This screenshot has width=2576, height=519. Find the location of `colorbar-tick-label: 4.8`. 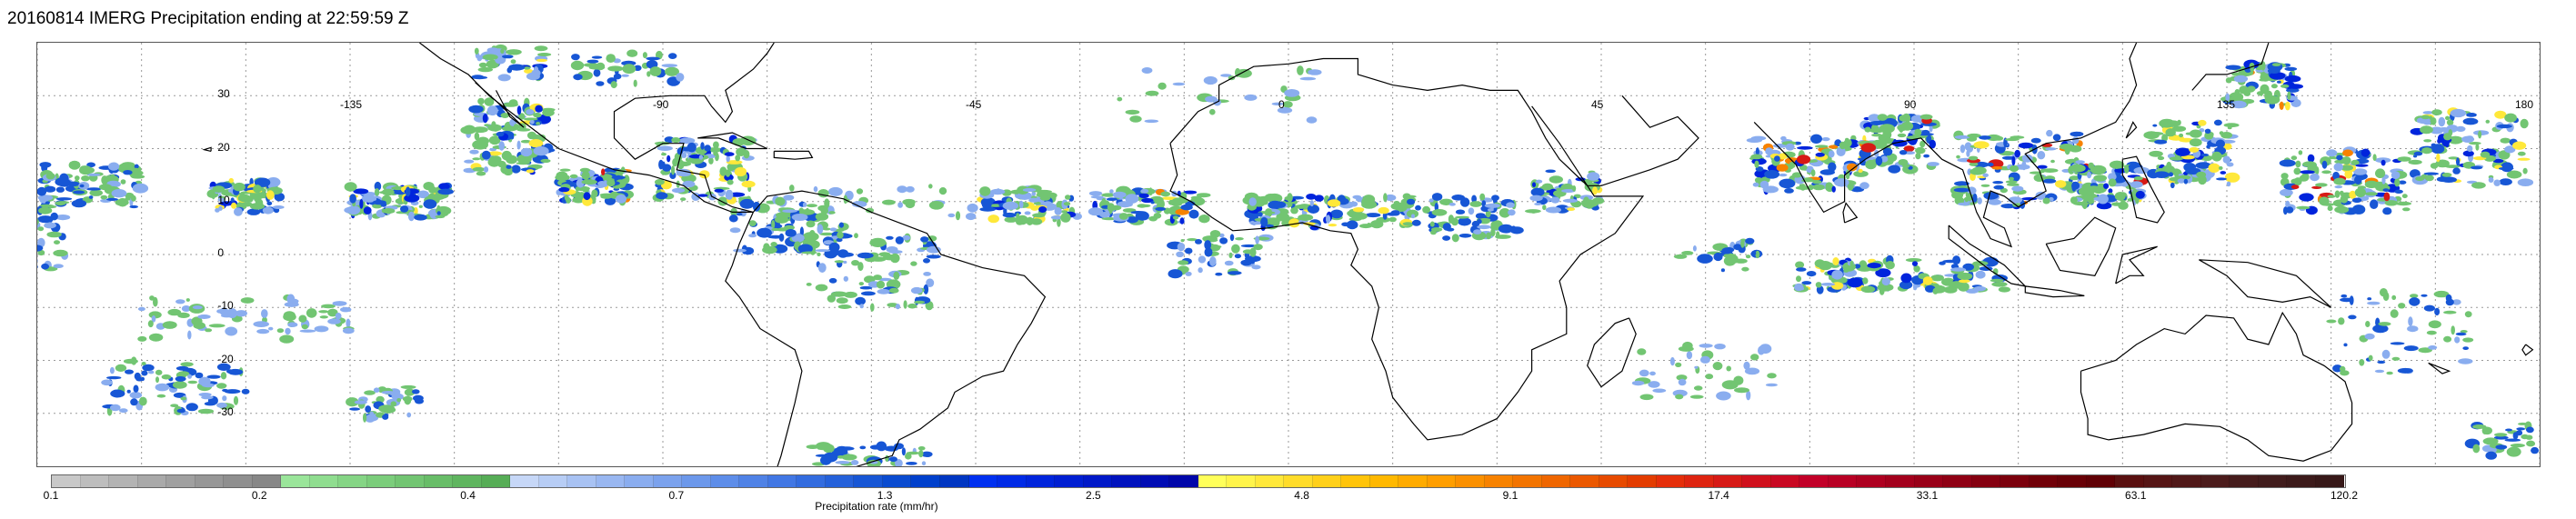

colorbar-tick-label: 4.8 is located at coordinates (1301, 495).